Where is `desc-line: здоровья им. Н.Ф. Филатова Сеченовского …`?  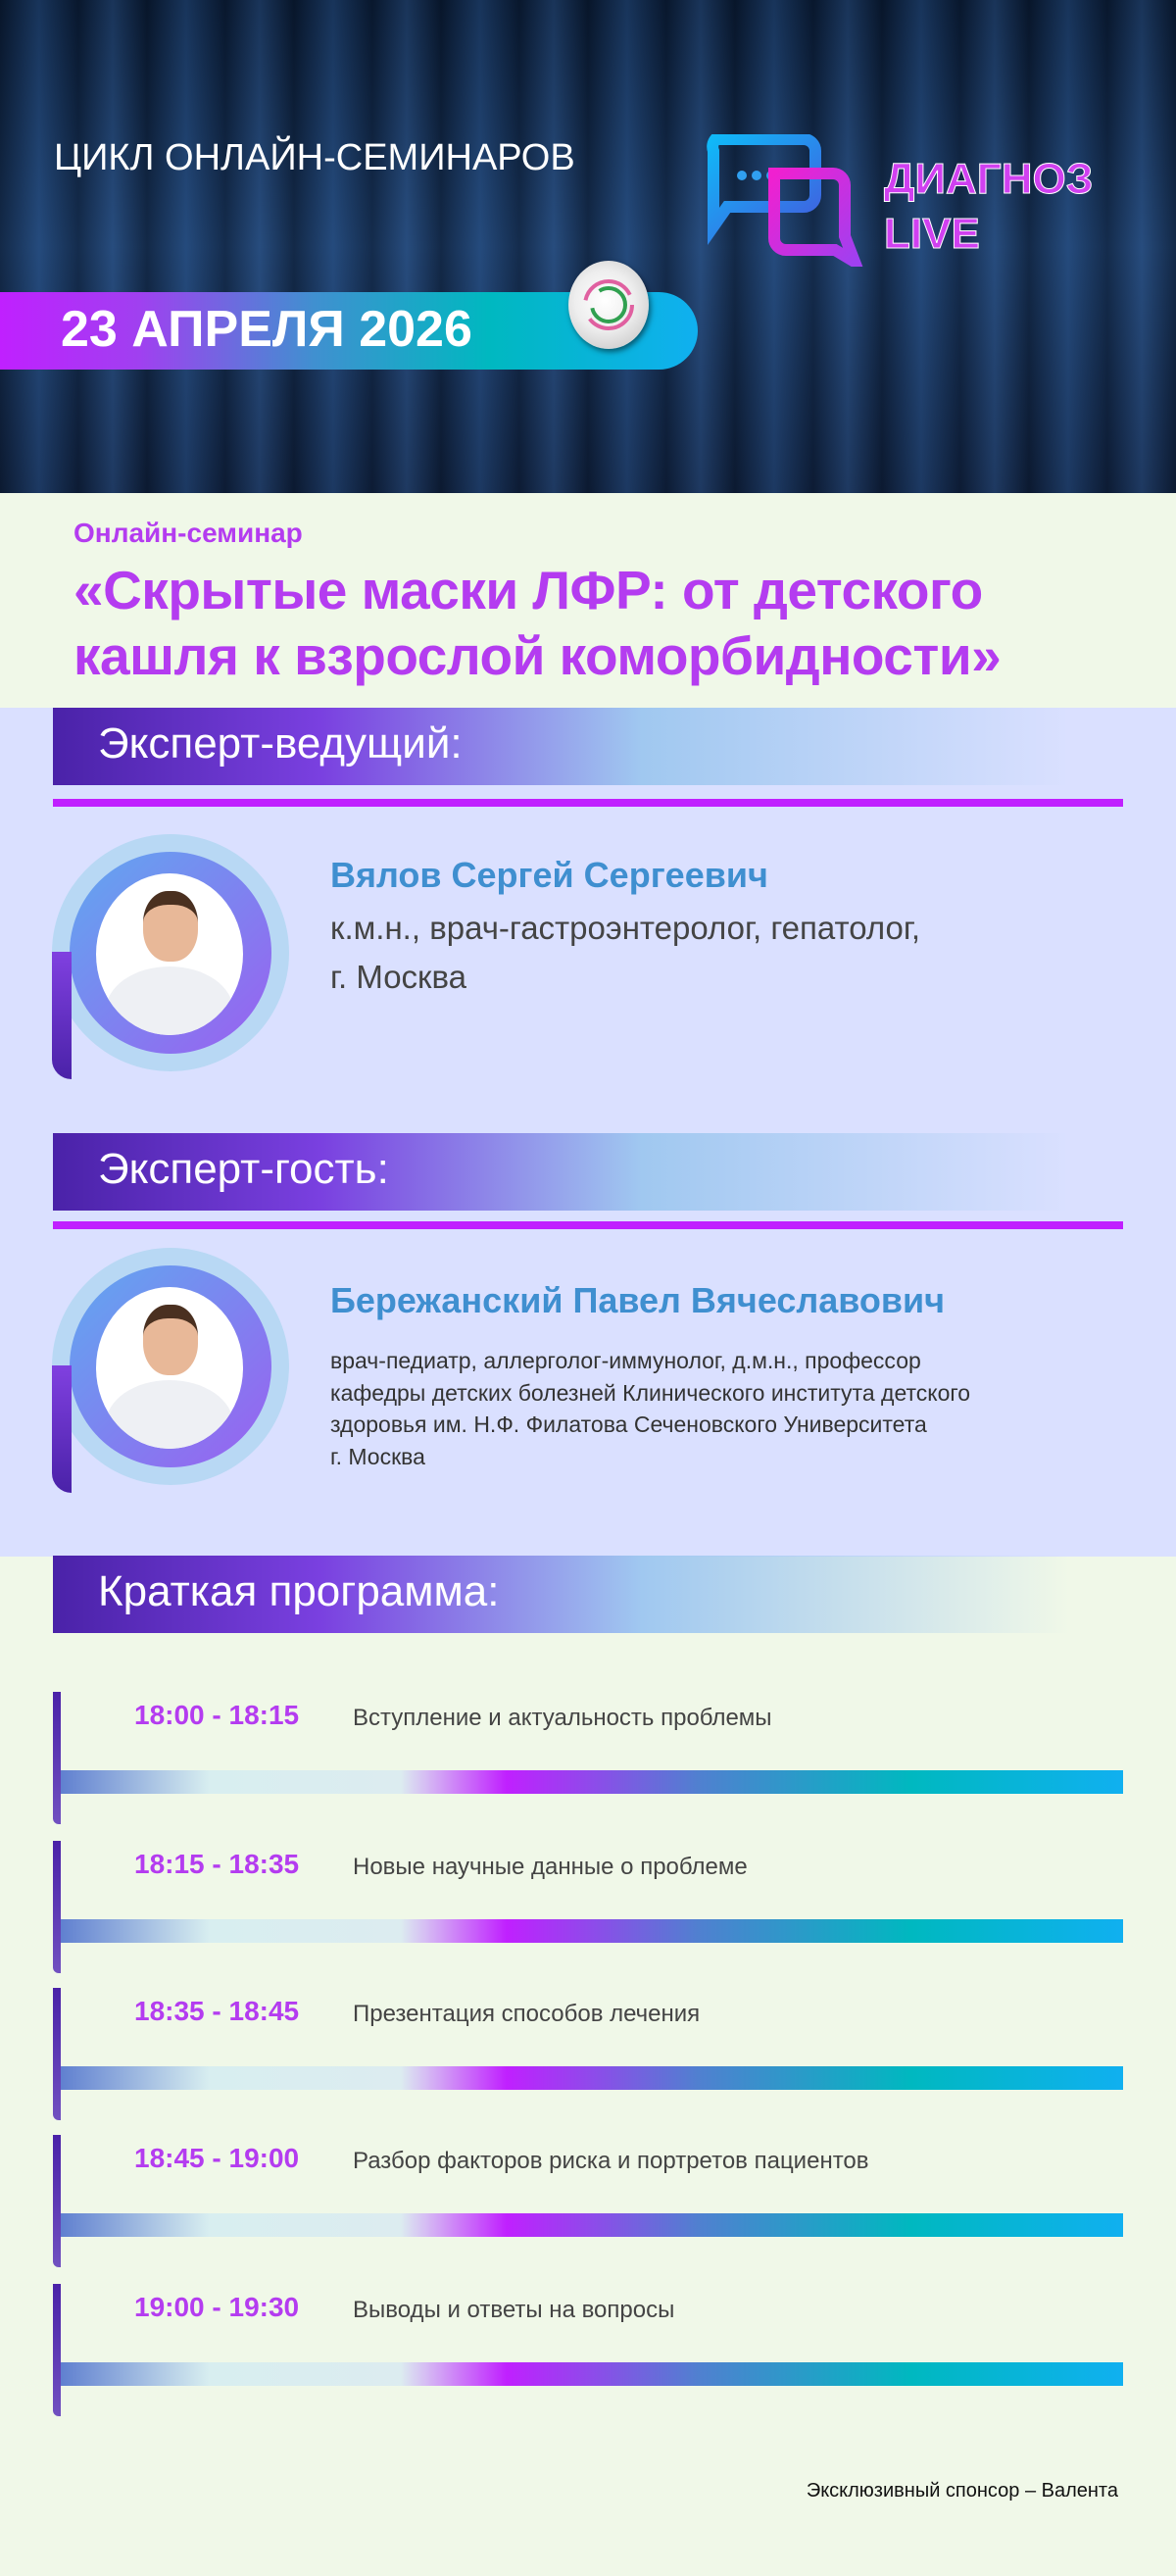
desc-line: здоровья им. Н.Ф. Филатова Сеченовского … is located at coordinates (628, 1424).